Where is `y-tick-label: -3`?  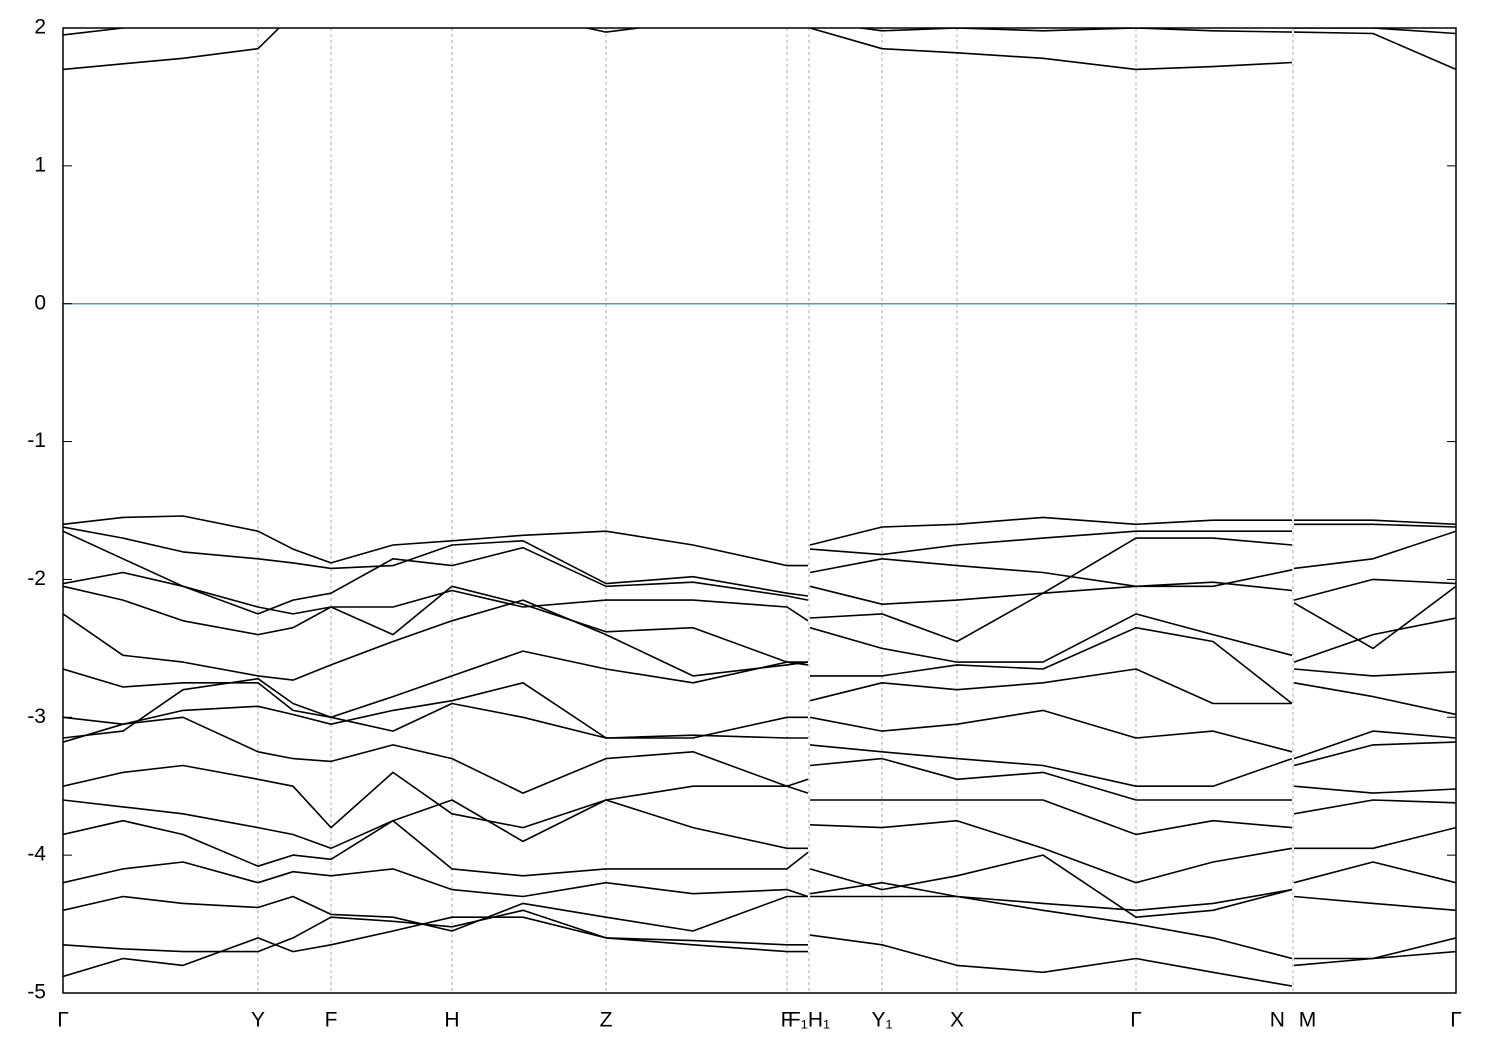 y-tick-label: -3 is located at coordinates (36, 716).